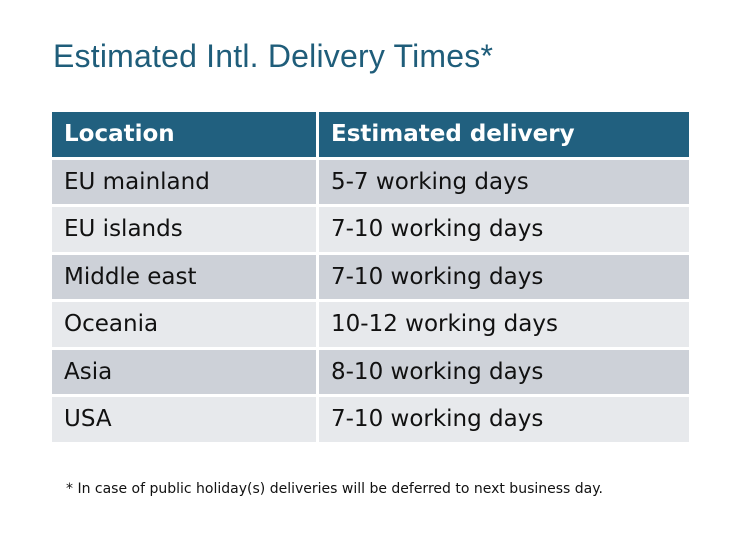 Image resolution: width=745 pixels, height=536 pixels. What do you see at coordinates (184, 371) in the screenshot?
I see `location-cell: Asia` at bounding box center [184, 371].